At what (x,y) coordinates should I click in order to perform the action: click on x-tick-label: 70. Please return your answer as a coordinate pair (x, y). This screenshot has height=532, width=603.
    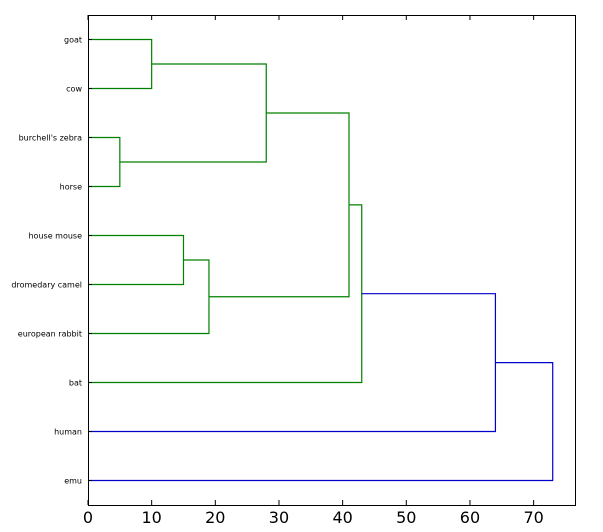
    Looking at the image, I should click on (533, 517).